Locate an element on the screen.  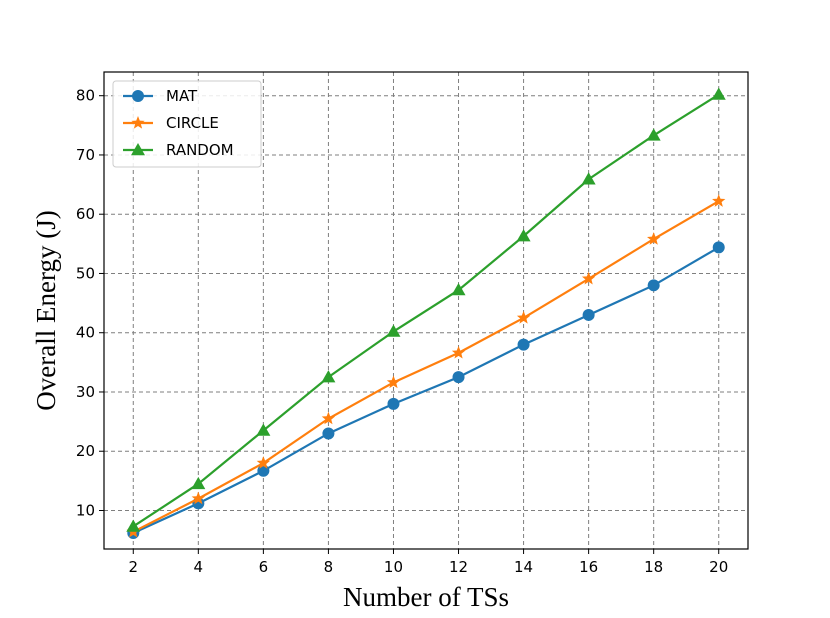
x-tick-label: 4 is located at coordinates (199, 567).